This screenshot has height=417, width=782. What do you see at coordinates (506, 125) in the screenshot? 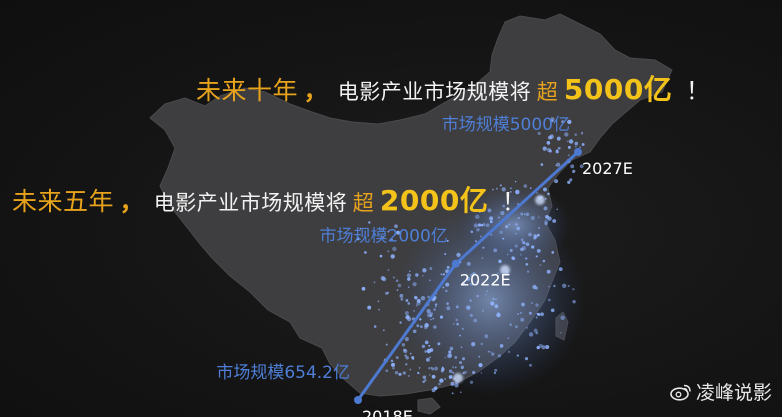
I see `data-value-label: 市场规模5000亿` at bounding box center [506, 125].